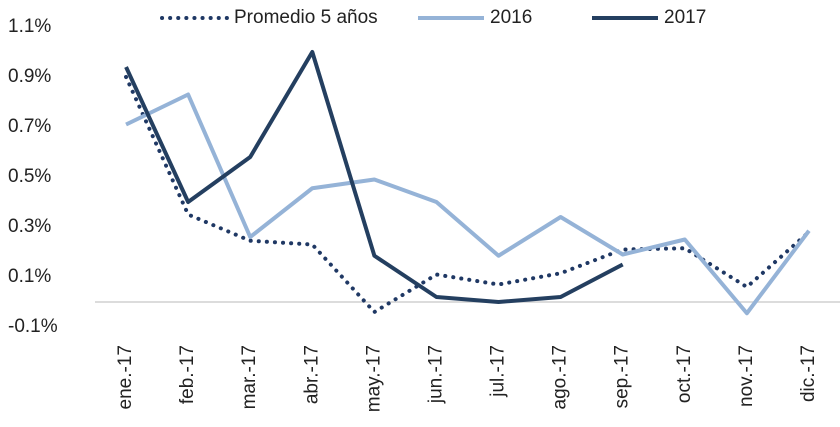 The image size is (840, 427). Describe the element at coordinates (187, 374) in the screenshot. I see `x-tick-label: feb.-17` at that location.